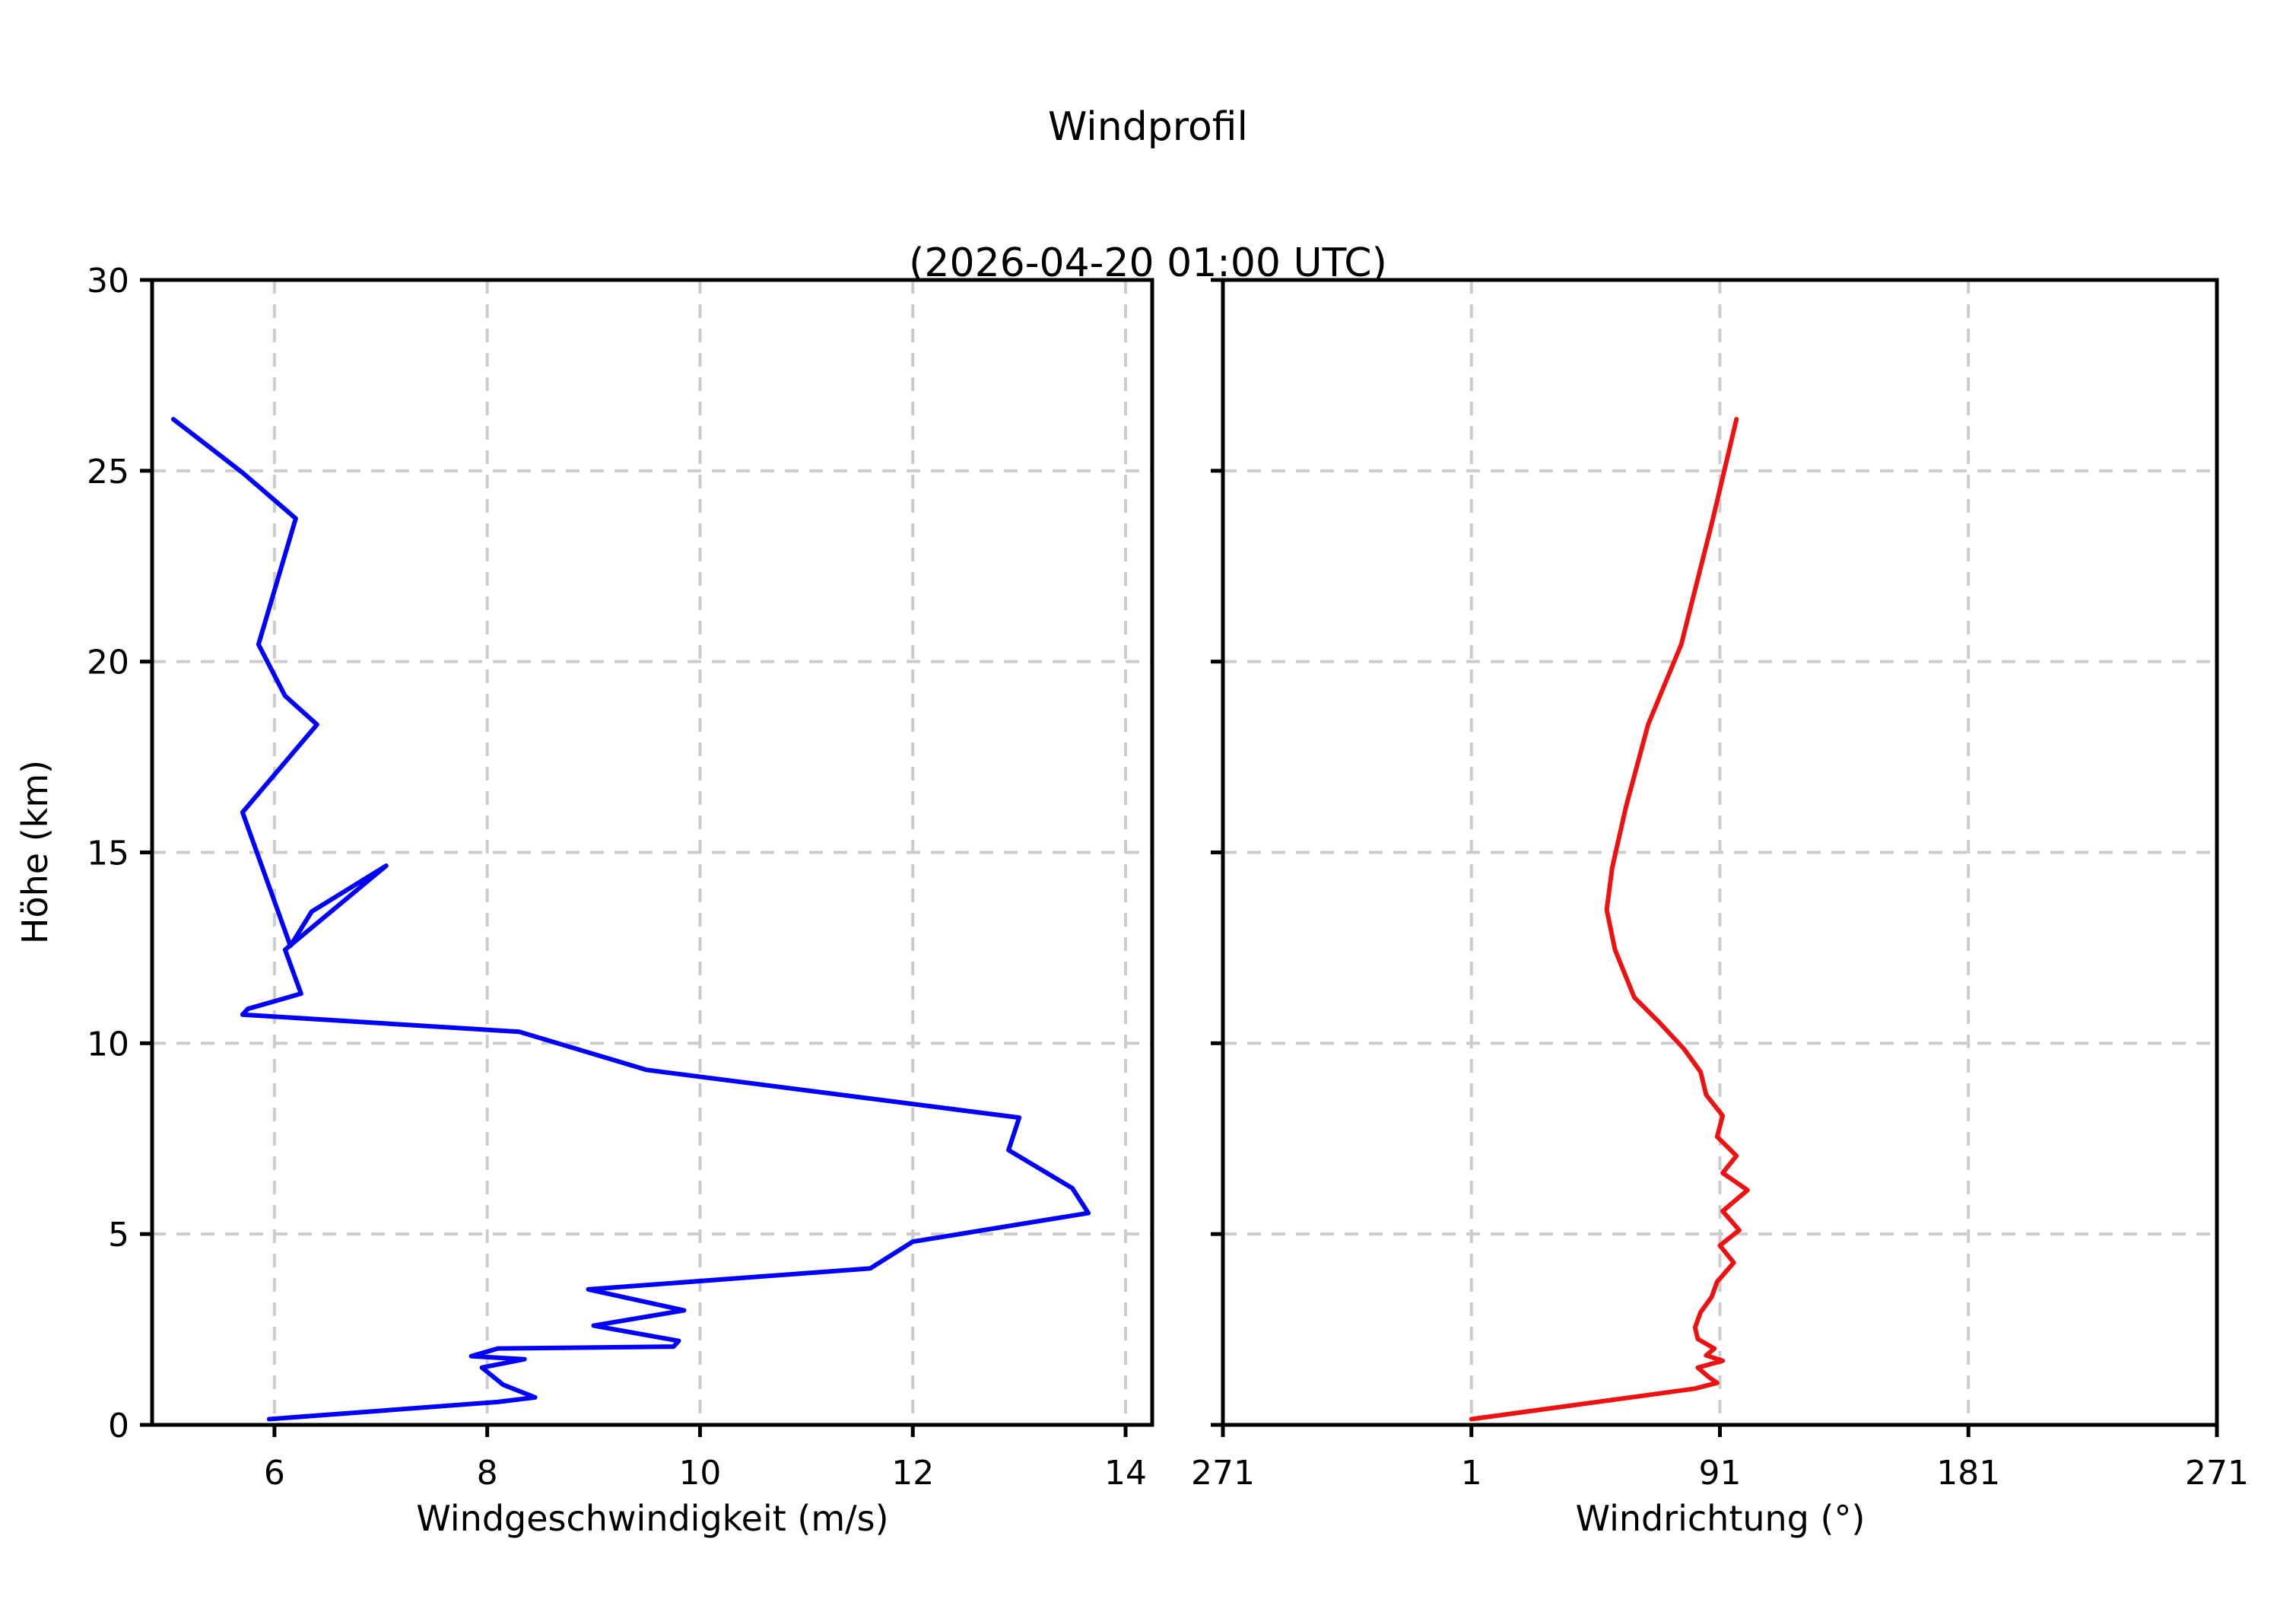 The height and width of the screenshot is (1612, 2296). I want to click on right-x-axis-label: Windrichtung (°), so click(1721, 1518).